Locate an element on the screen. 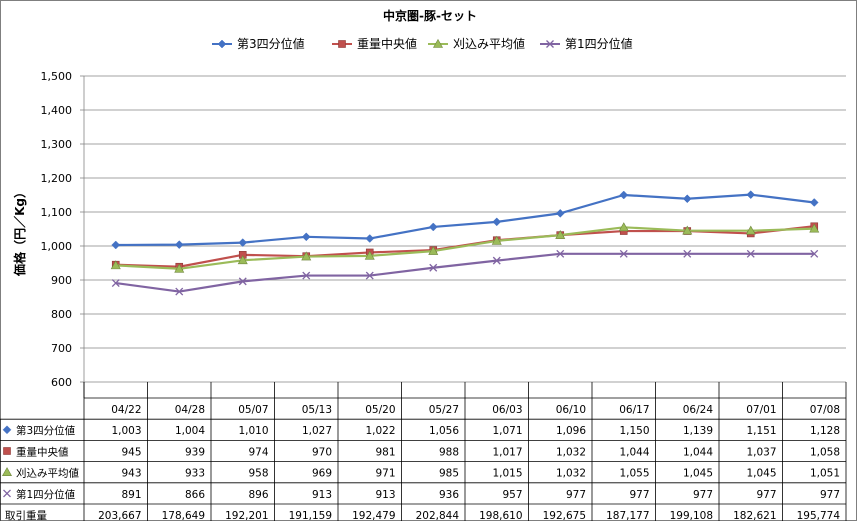 The height and width of the screenshot is (521, 857). x-tick-label: 05/20 is located at coordinates (380, 410).